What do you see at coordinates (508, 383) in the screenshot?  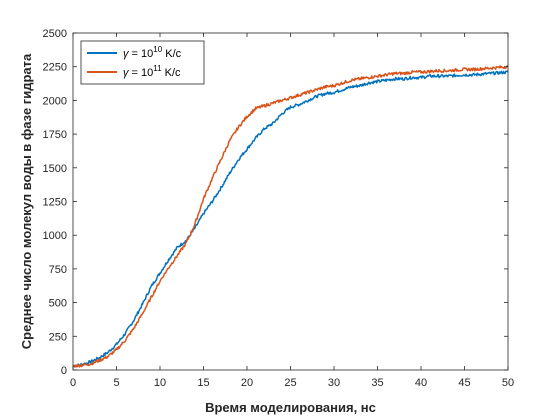 I see `x-tick-label: 50` at bounding box center [508, 383].